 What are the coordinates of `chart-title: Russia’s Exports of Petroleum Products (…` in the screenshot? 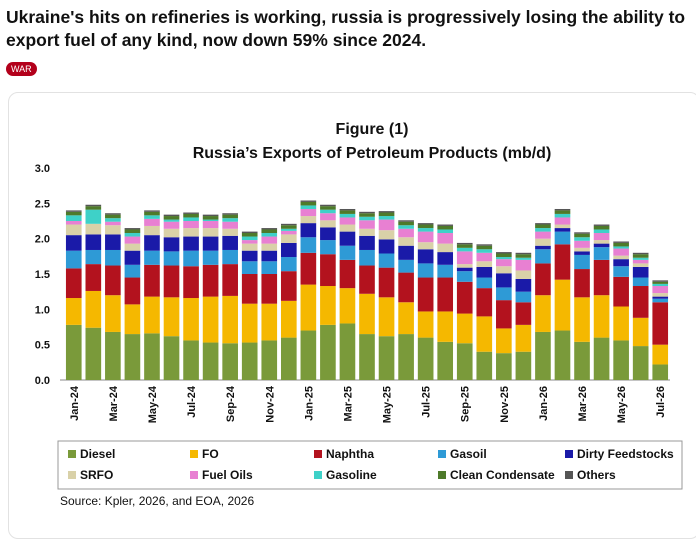 It's located at (372, 153).